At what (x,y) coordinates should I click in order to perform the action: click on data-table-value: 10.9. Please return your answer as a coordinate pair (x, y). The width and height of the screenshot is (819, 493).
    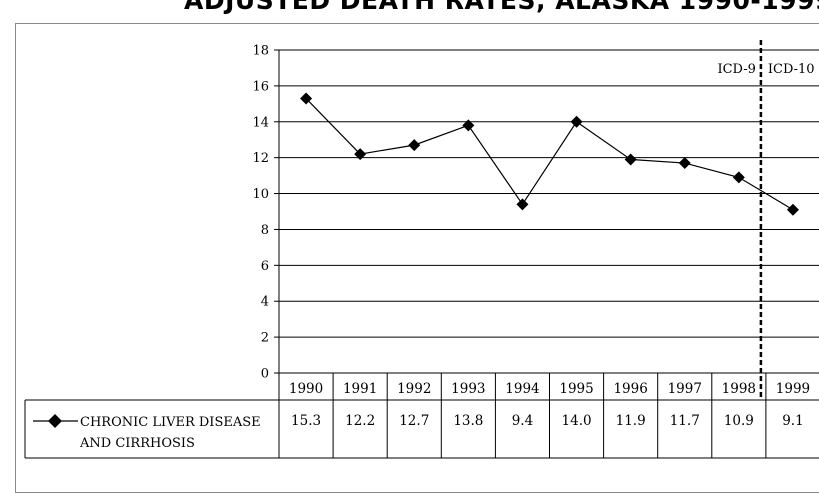
    Looking at the image, I should click on (739, 421).